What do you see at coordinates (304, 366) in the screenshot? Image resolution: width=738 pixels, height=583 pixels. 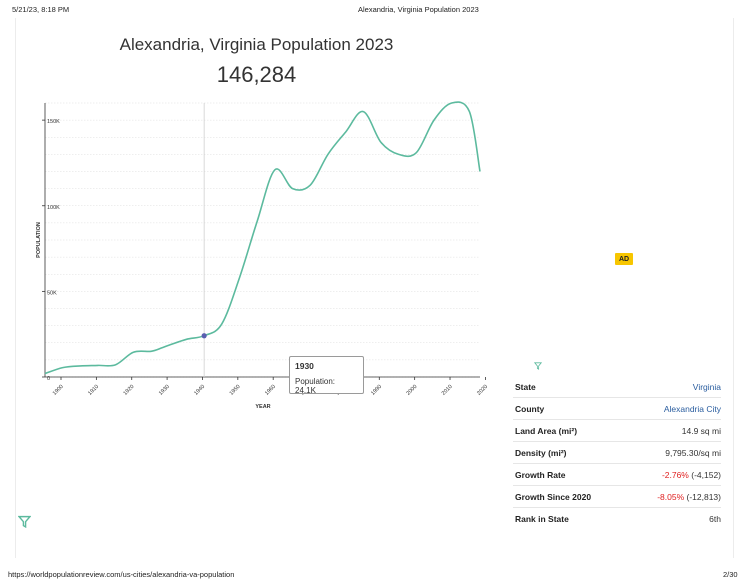 I see `tooltip-year: 1930` at bounding box center [304, 366].